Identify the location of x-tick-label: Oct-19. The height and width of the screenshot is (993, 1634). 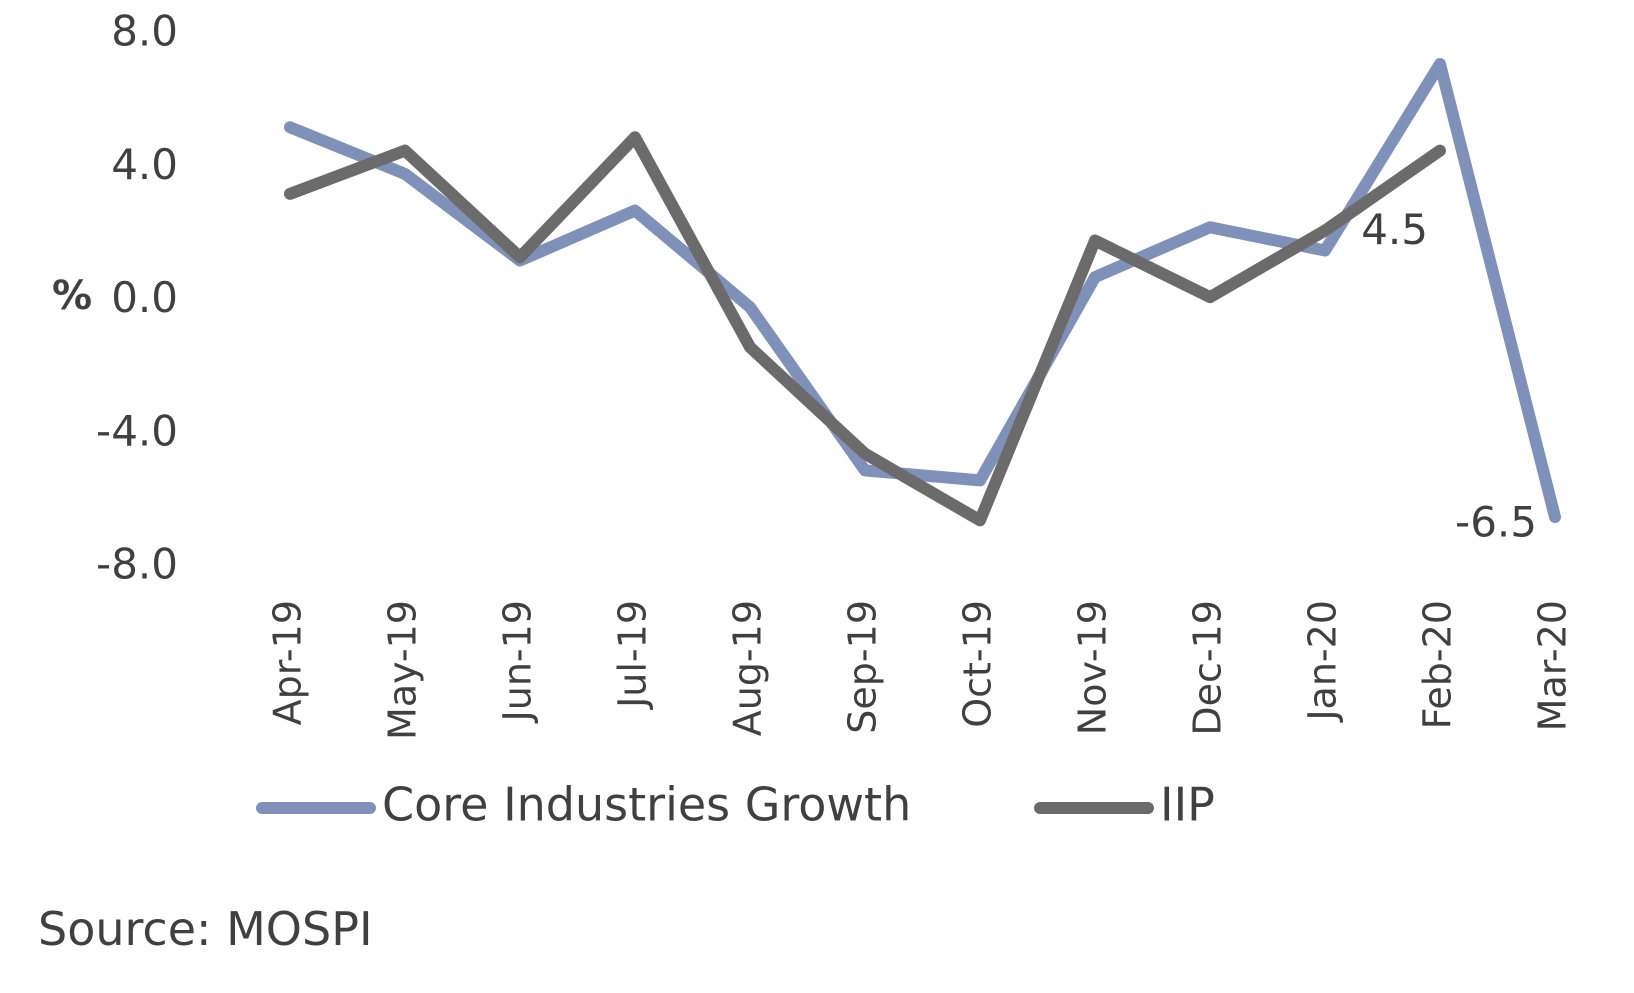
(978, 664).